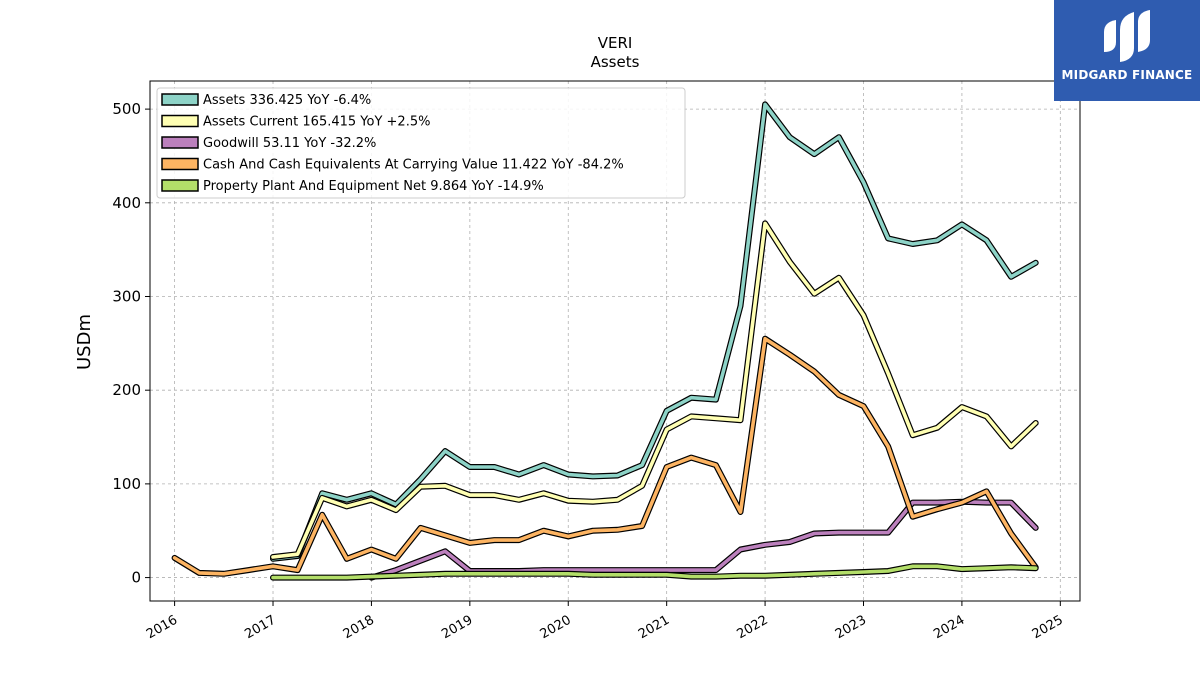 The height and width of the screenshot is (675, 1200). What do you see at coordinates (1048, 628) in the screenshot?
I see `x-tick-label: 2025` at bounding box center [1048, 628].